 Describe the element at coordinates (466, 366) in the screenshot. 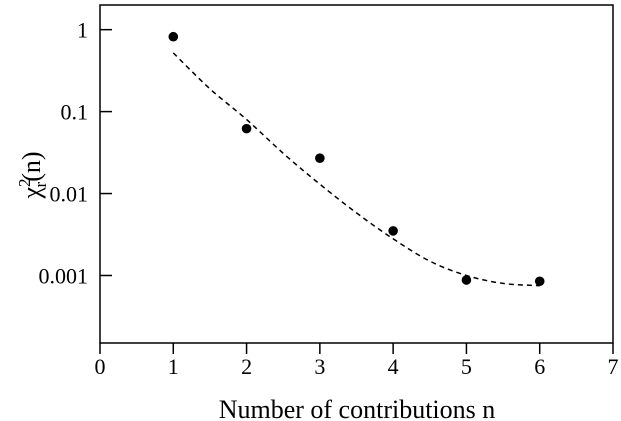

I see `x-tick-label: 5` at that location.